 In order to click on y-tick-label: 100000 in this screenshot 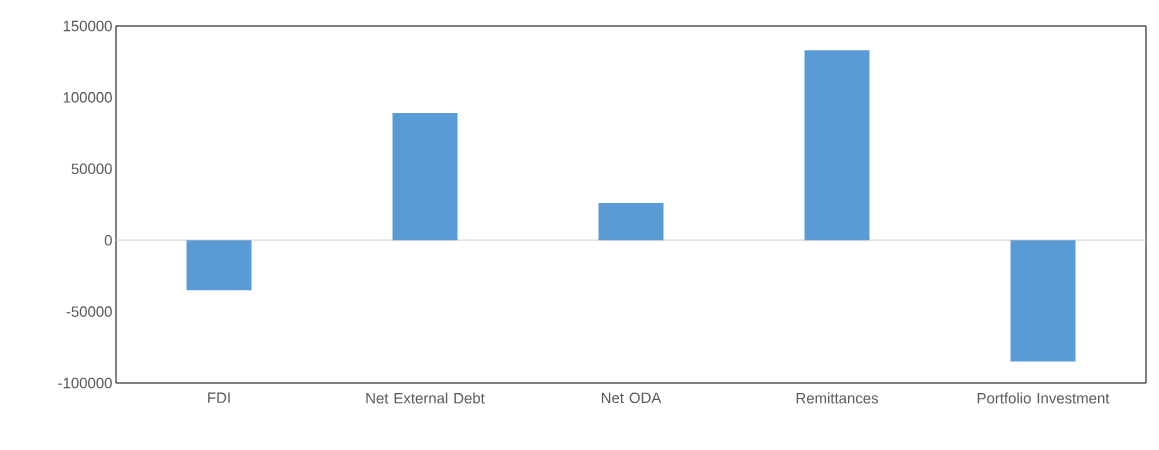, I will do `click(87, 97)`.